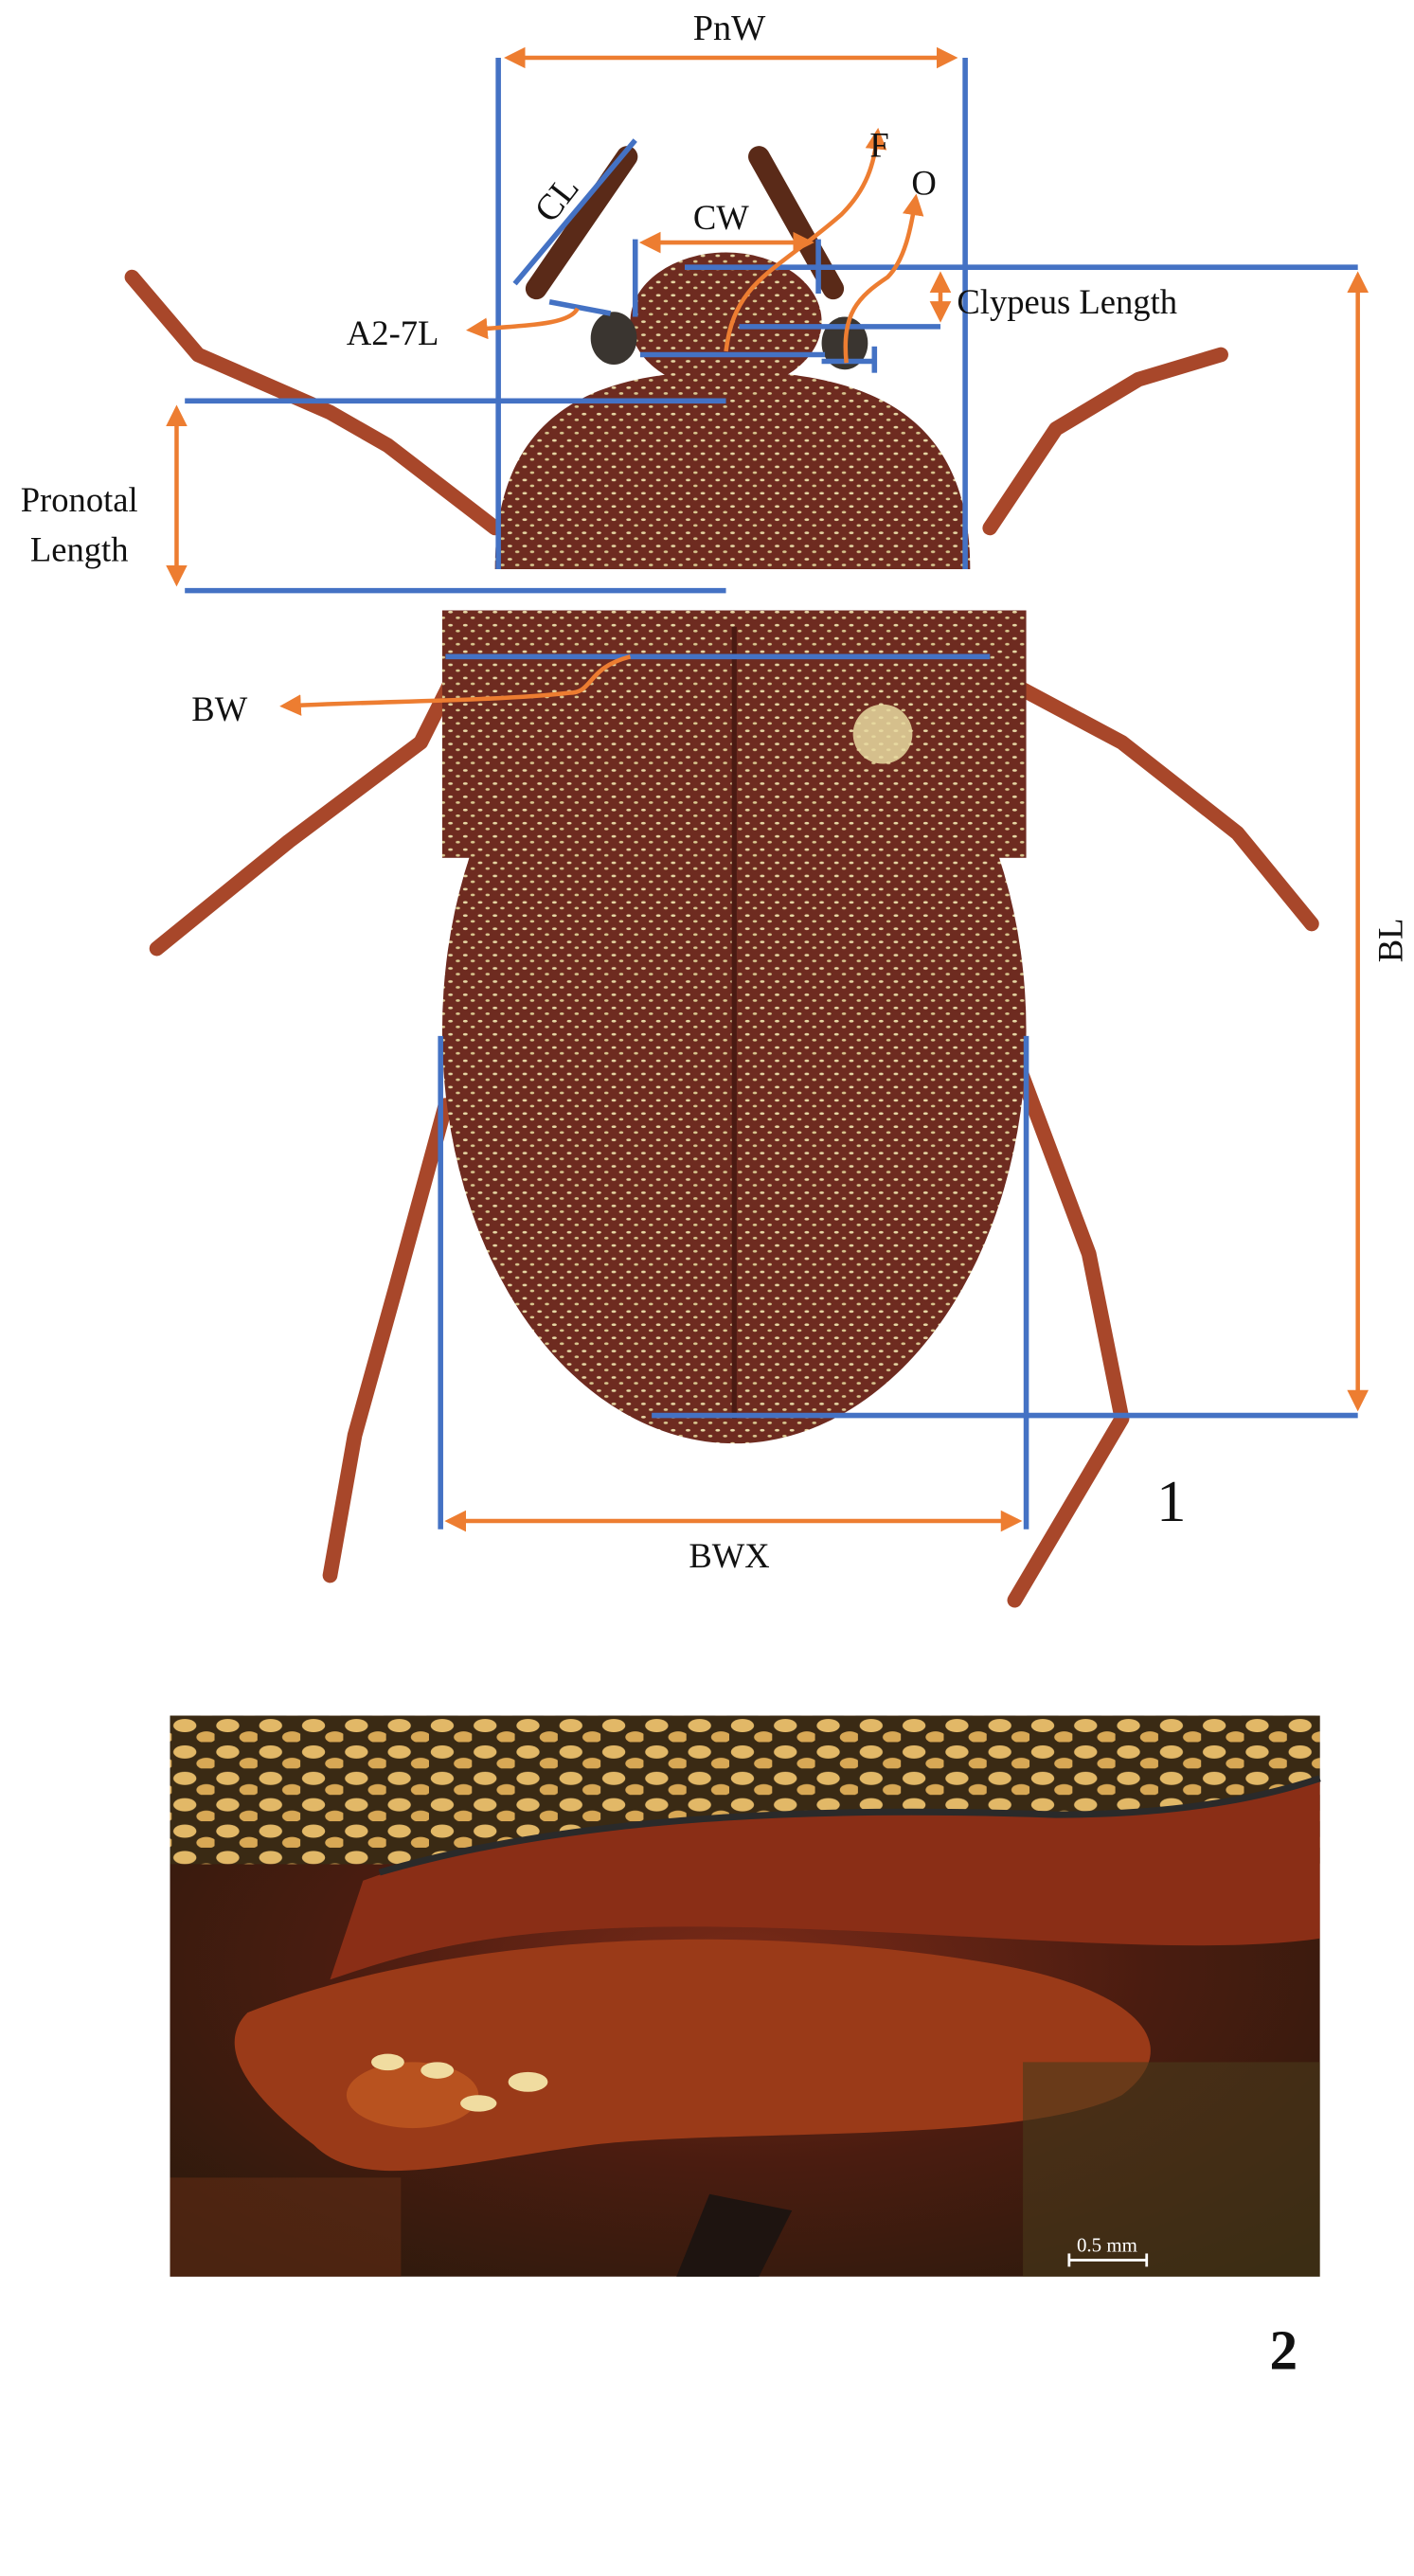 This screenshot has width=1414, height=2576. I want to click on panel-2-label: 2, so click(1283, 2349).